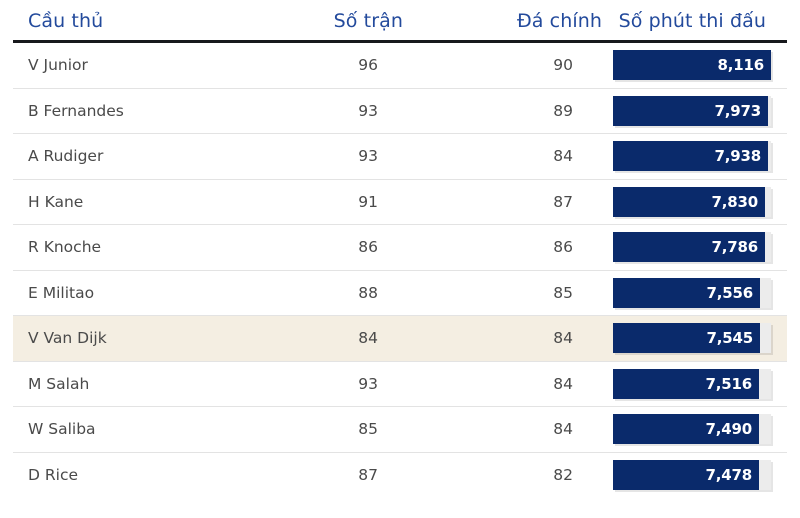  Describe the element at coordinates (400, 202) in the screenshot. I see `table-row: H Kane 91 87 7,830` at that location.